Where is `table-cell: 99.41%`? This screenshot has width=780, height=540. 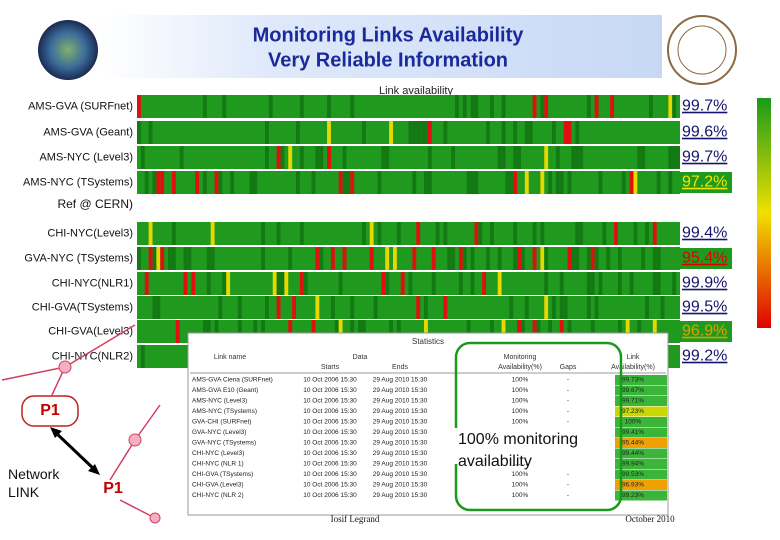
table-cell: 99.41% is located at coordinates (633, 432).